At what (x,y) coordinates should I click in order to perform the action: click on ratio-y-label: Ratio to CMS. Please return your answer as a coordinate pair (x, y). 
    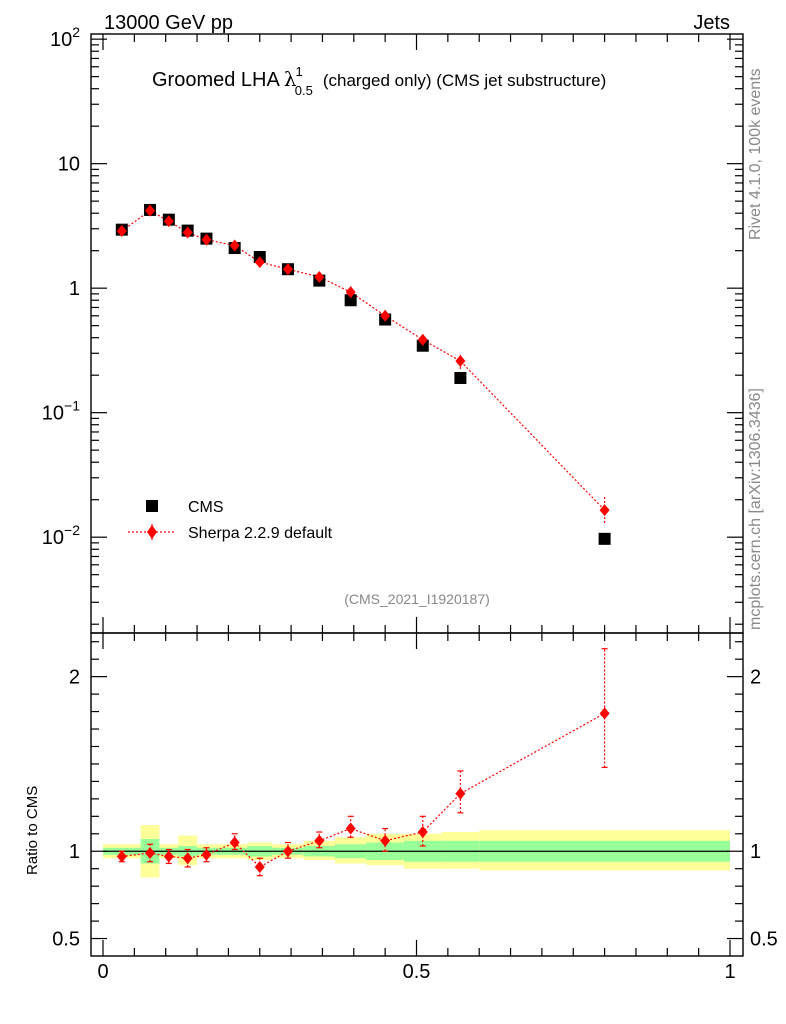
    Looking at the image, I should click on (32, 830).